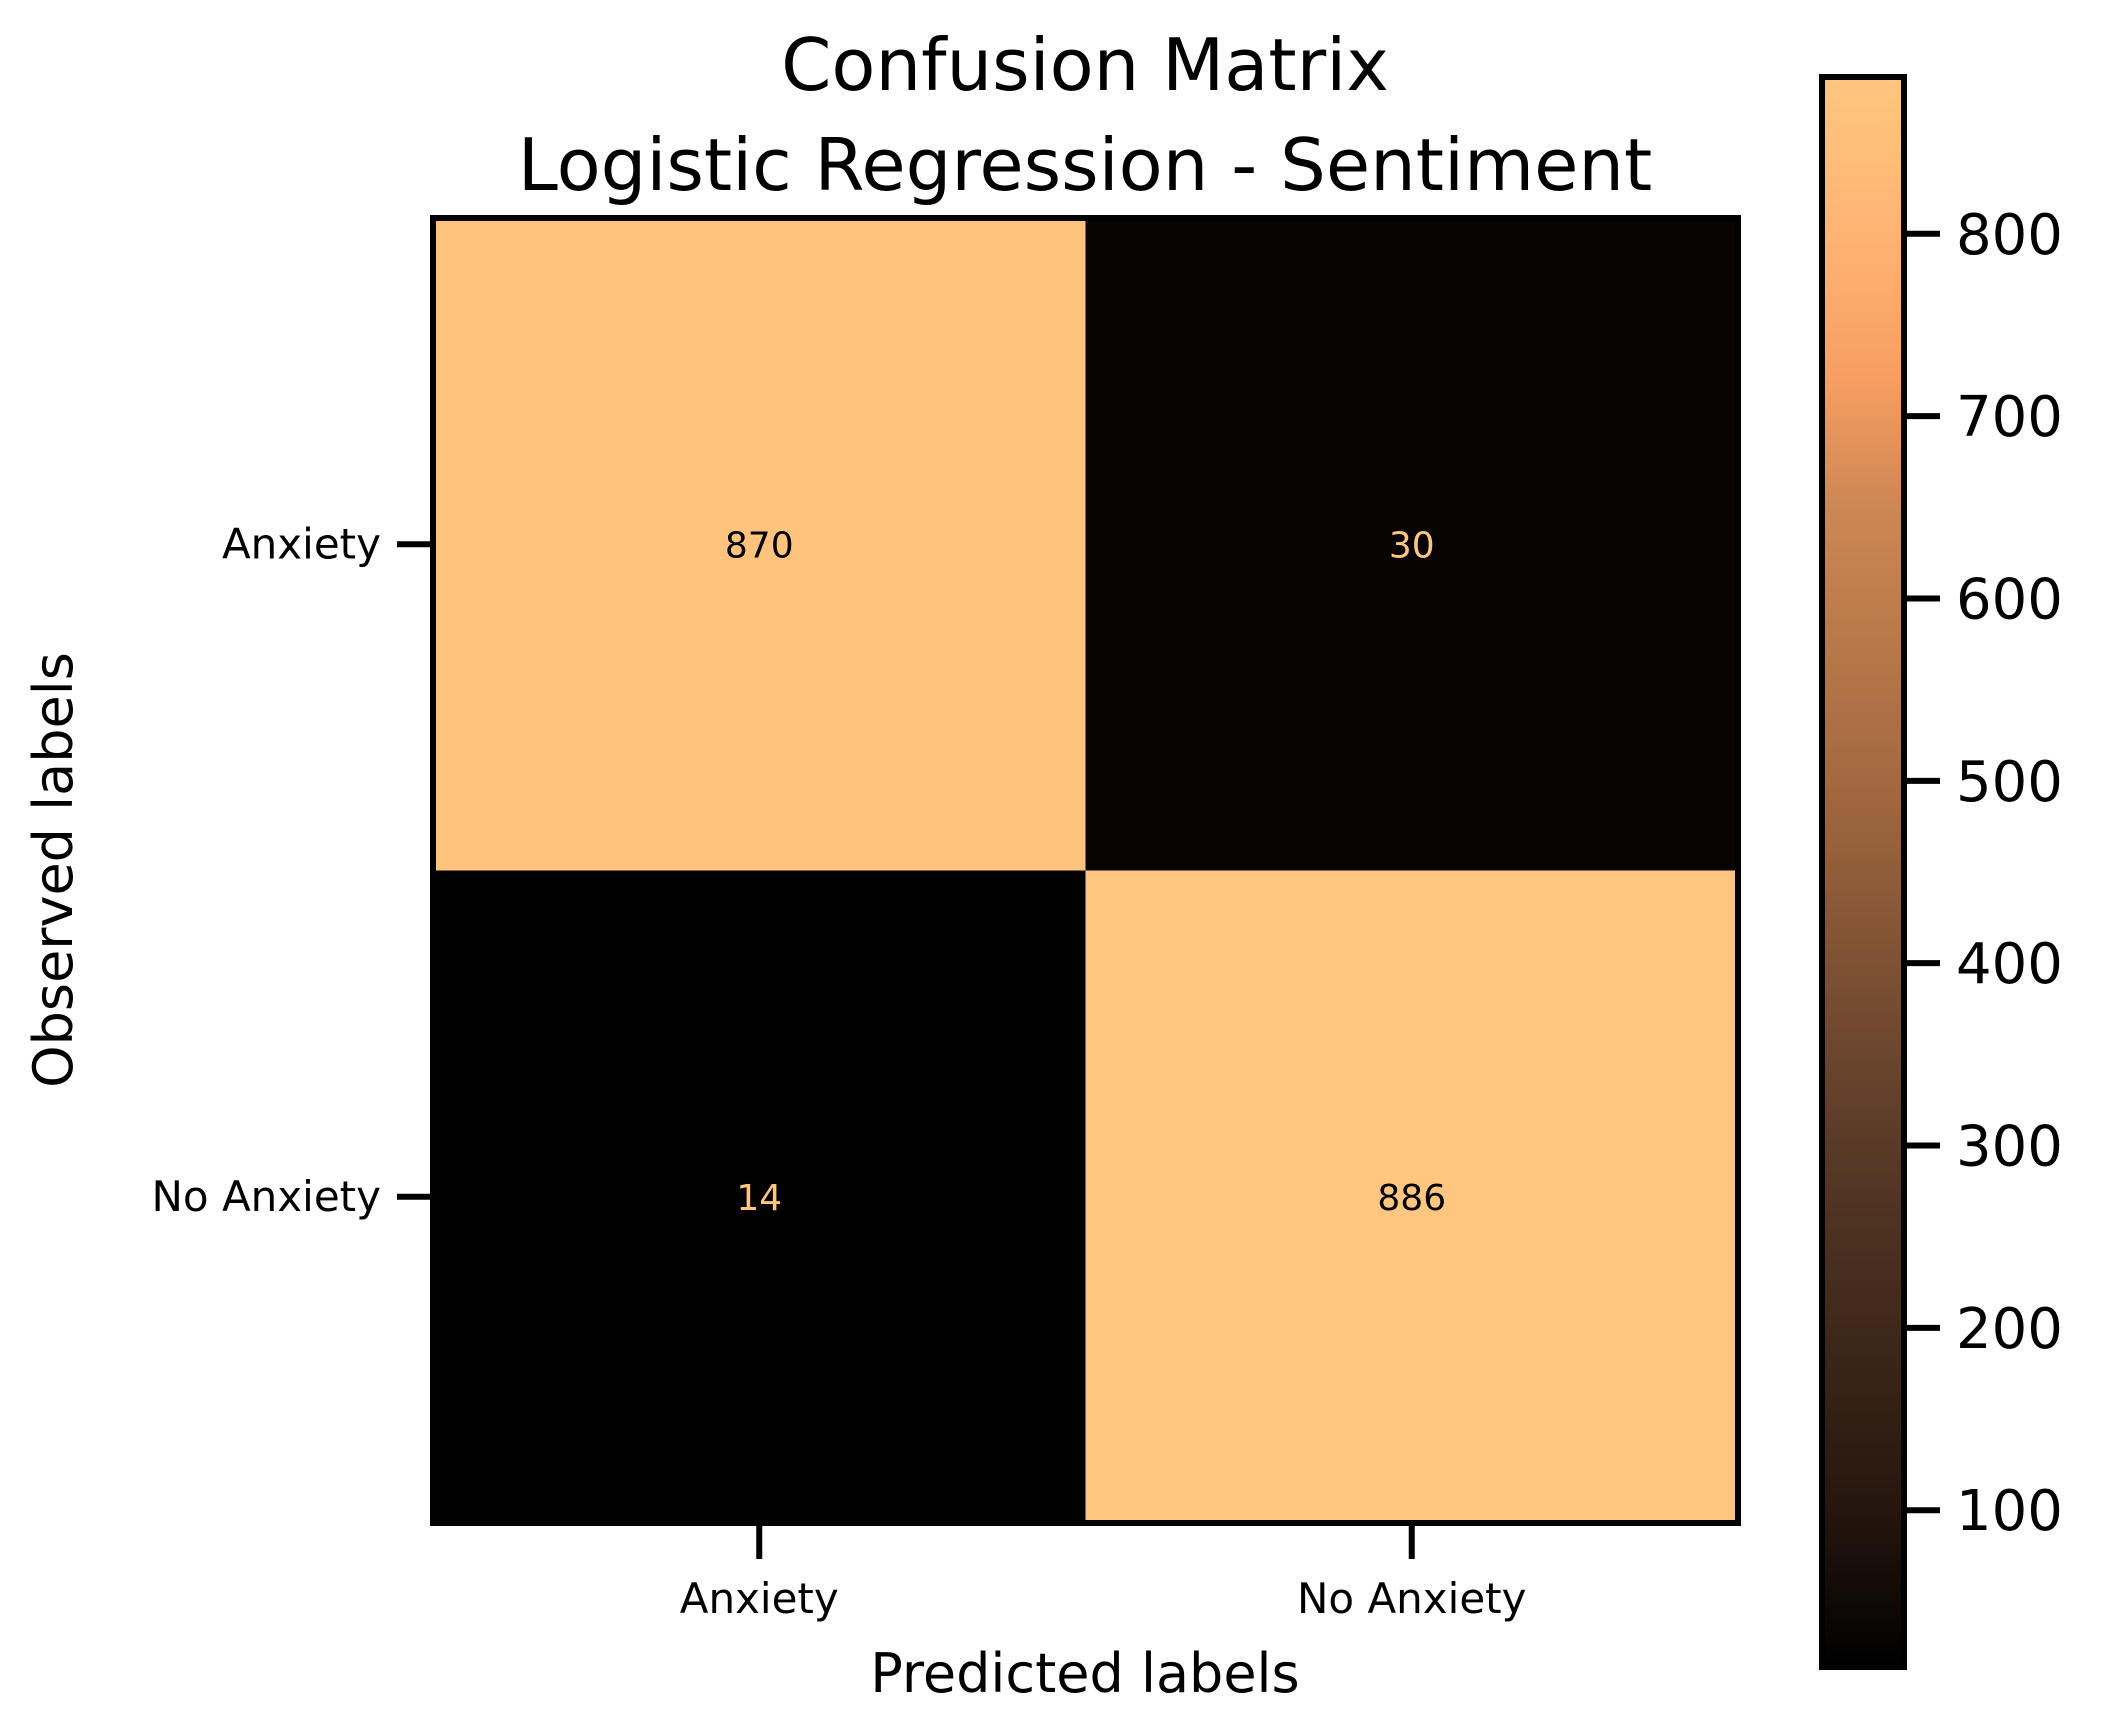 Image resolution: width=2108 pixels, height=1726 pixels. What do you see at coordinates (2009, 417) in the screenshot?
I see `colorbar-tick-label: 700` at bounding box center [2009, 417].